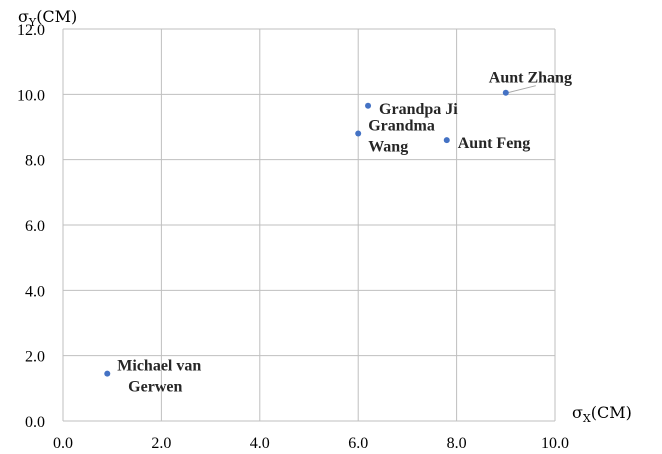 This screenshot has height=454, width=662. I want to click on point-label: Michael van Gerwen, so click(159, 377).